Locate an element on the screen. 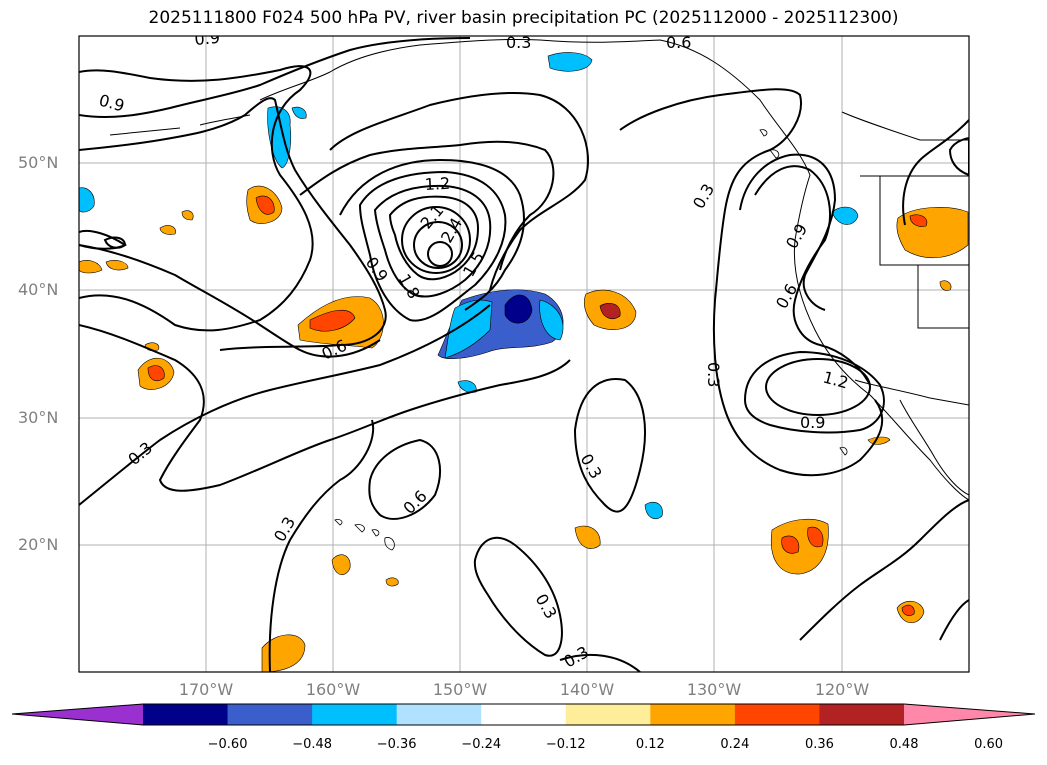  pv-contour-0.6 is located at coordinates (230, 301).